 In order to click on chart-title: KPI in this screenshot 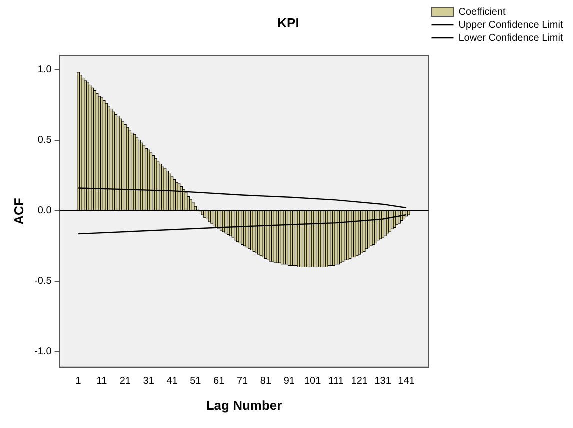, I will do `click(289, 22)`.